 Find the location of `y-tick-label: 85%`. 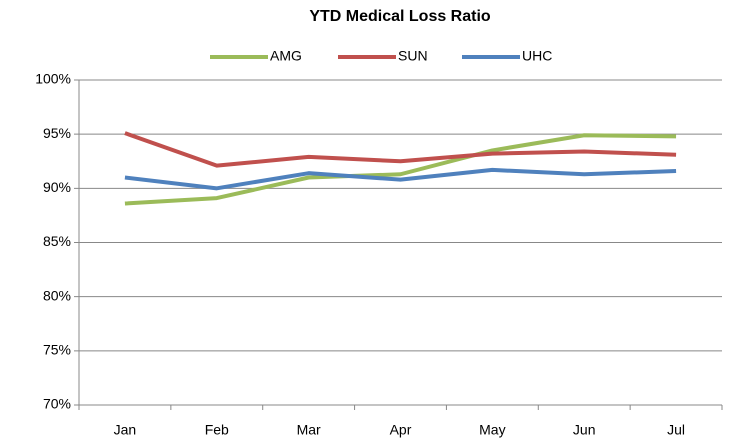

y-tick-label: 85% is located at coordinates (57, 241).